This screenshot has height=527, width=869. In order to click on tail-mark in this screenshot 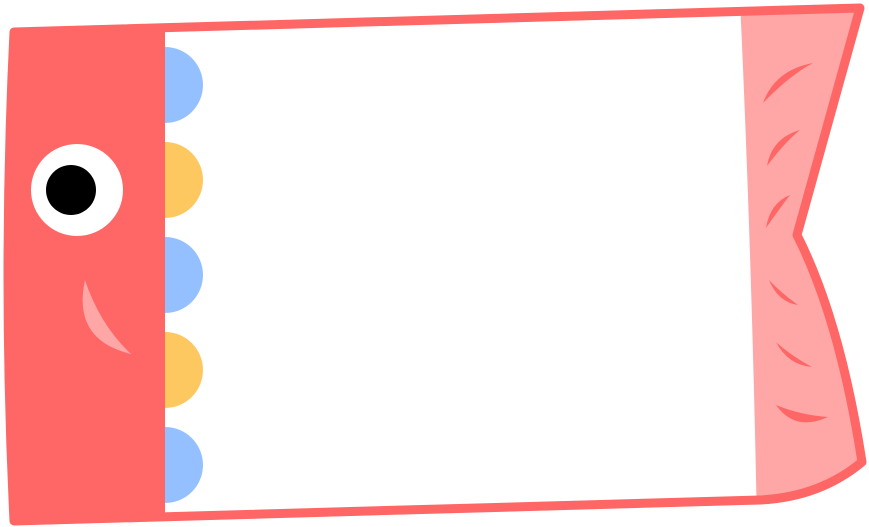, I will do `click(802, 414)`.